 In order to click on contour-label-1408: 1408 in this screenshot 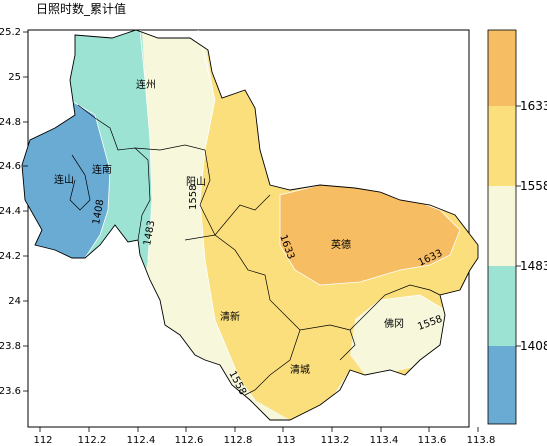, I will do `click(98, 212)`.